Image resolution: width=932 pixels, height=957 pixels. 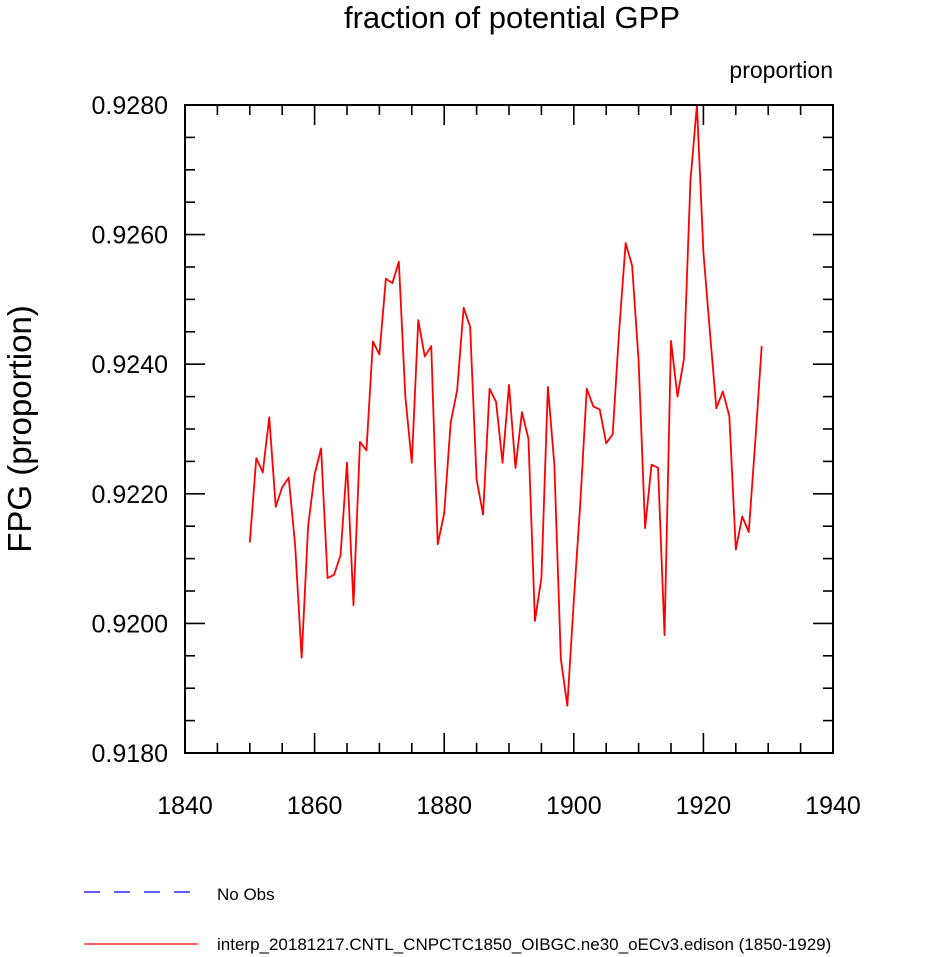 I want to click on legend-label-no-obs: No Obs, so click(x=246, y=894).